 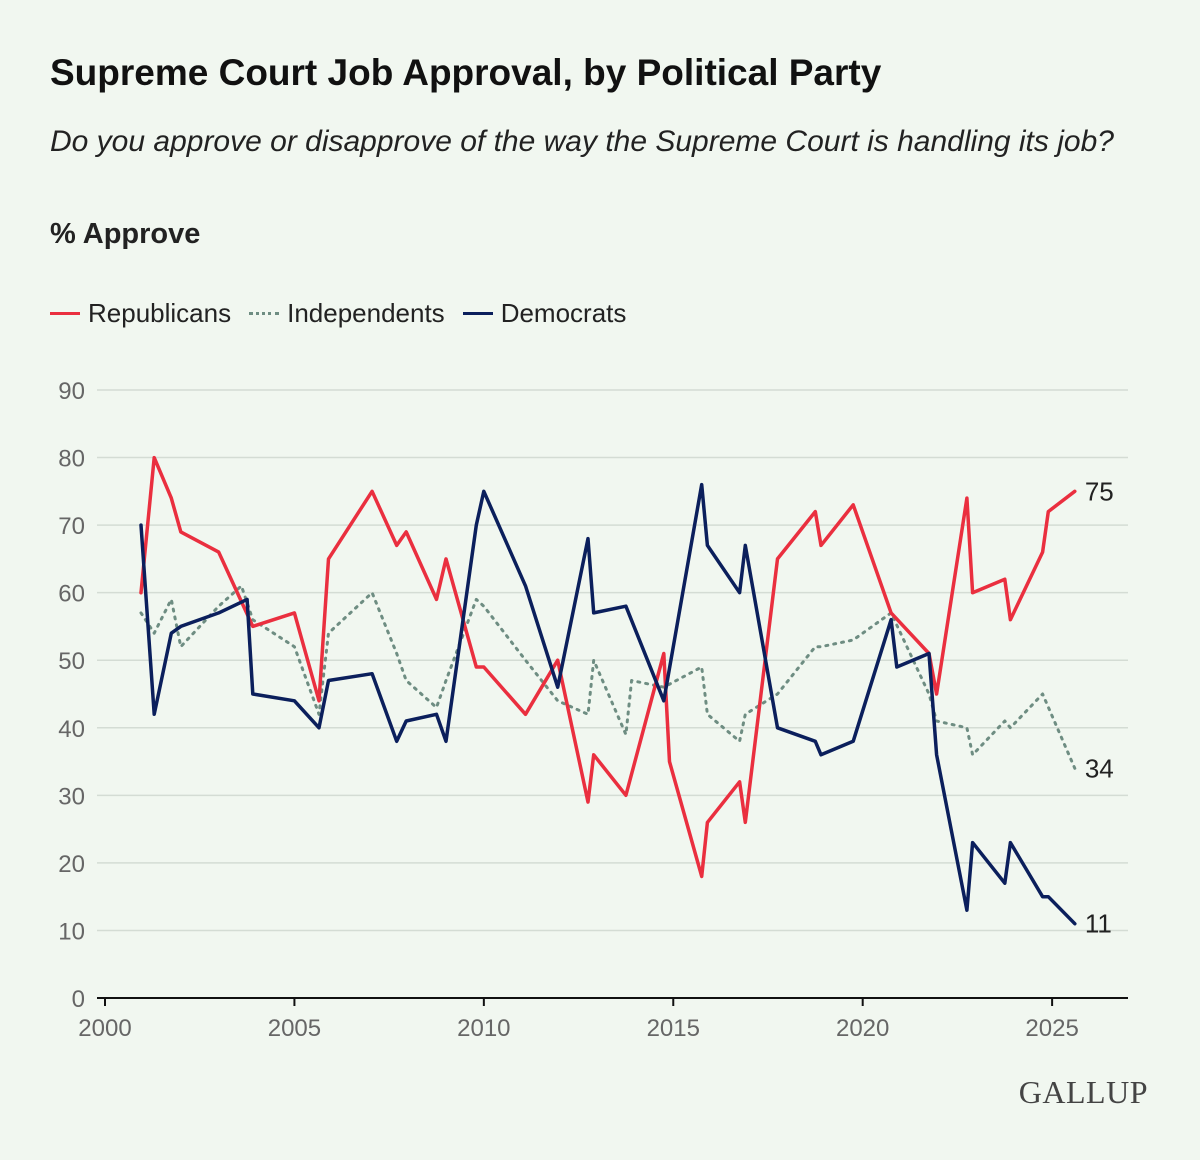 What do you see at coordinates (563, 313) in the screenshot?
I see `legend-label-democrats: Democrats` at bounding box center [563, 313].